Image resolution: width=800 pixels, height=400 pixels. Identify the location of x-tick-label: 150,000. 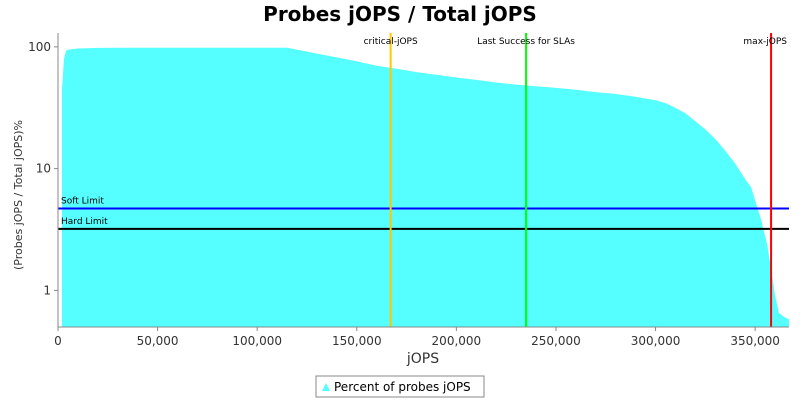
(357, 341).